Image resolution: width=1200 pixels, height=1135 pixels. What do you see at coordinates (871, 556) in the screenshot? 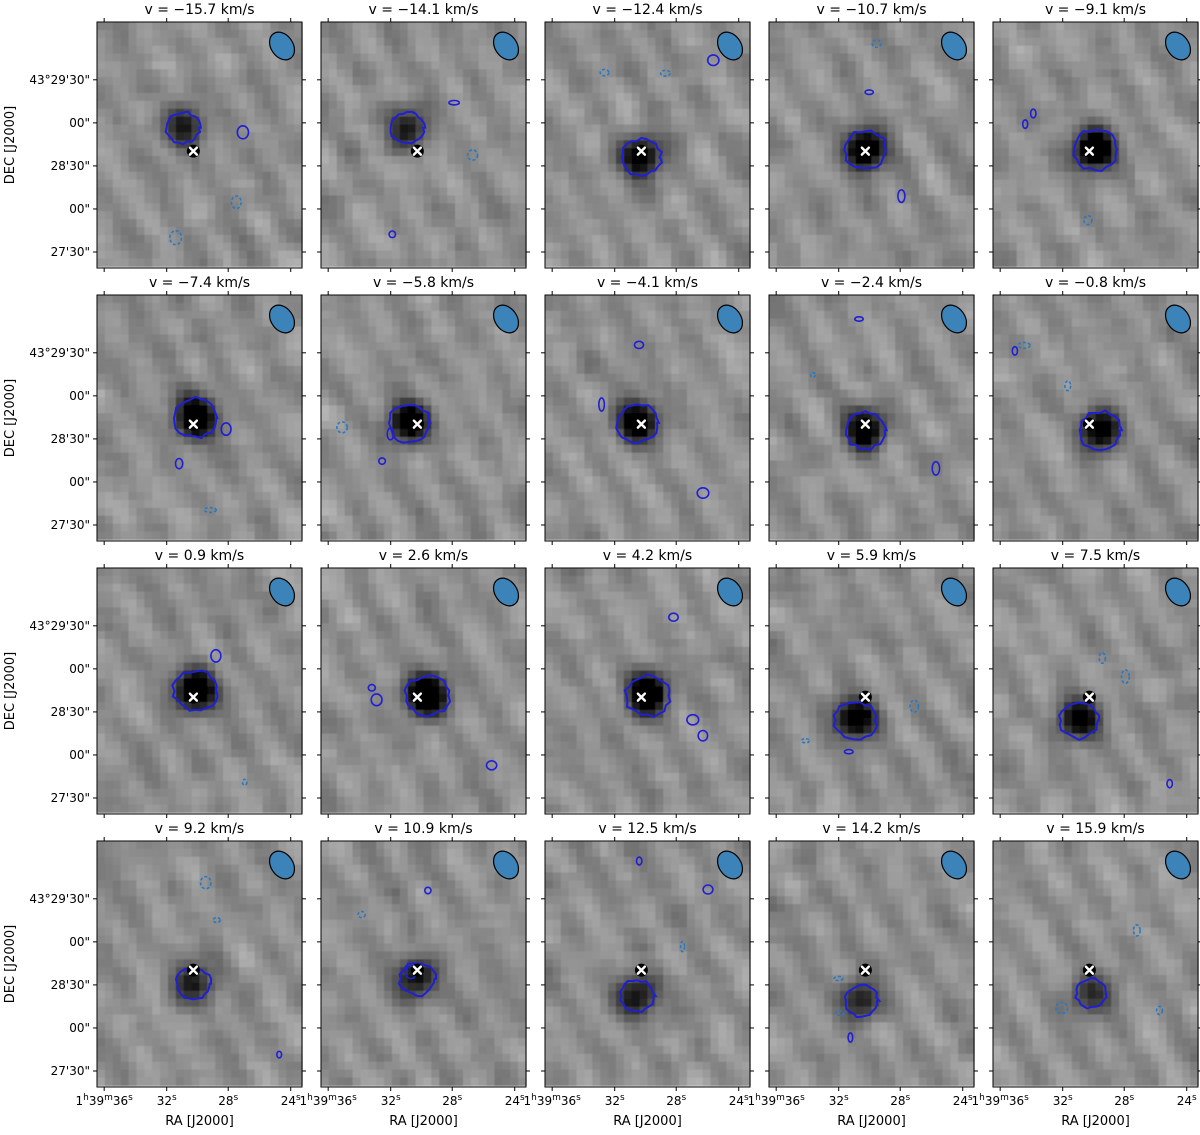
I see `panel-velocity-title: v = 5.9 km/s` at bounding box center [871, 556].